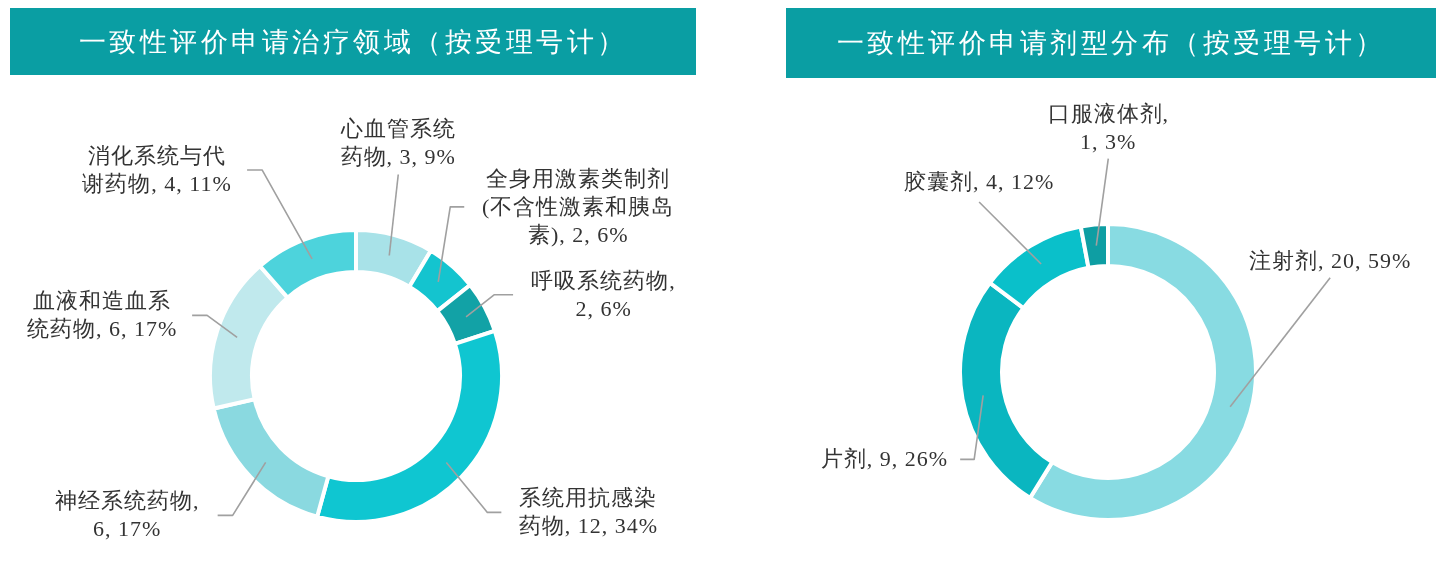 This screenshot has height=572, width=1443. I want to click on slice-label: 系统用抗感染药物, 12, 34%, so click(588, 512).